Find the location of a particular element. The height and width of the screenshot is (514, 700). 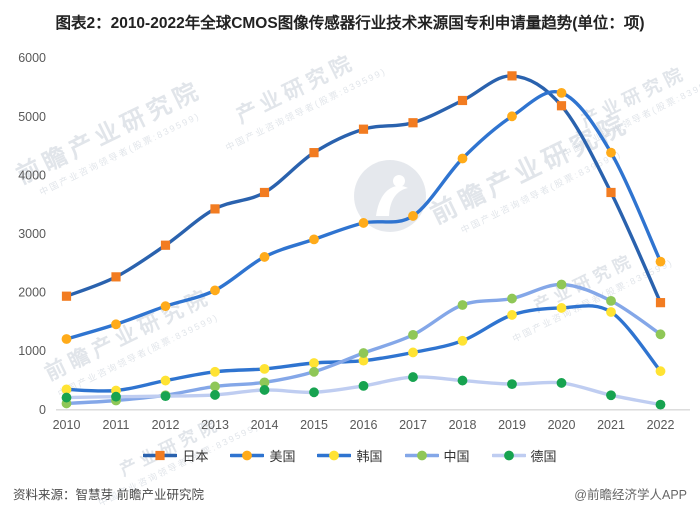

legend-marker-icon-japan is located at coordinates (160, 455).